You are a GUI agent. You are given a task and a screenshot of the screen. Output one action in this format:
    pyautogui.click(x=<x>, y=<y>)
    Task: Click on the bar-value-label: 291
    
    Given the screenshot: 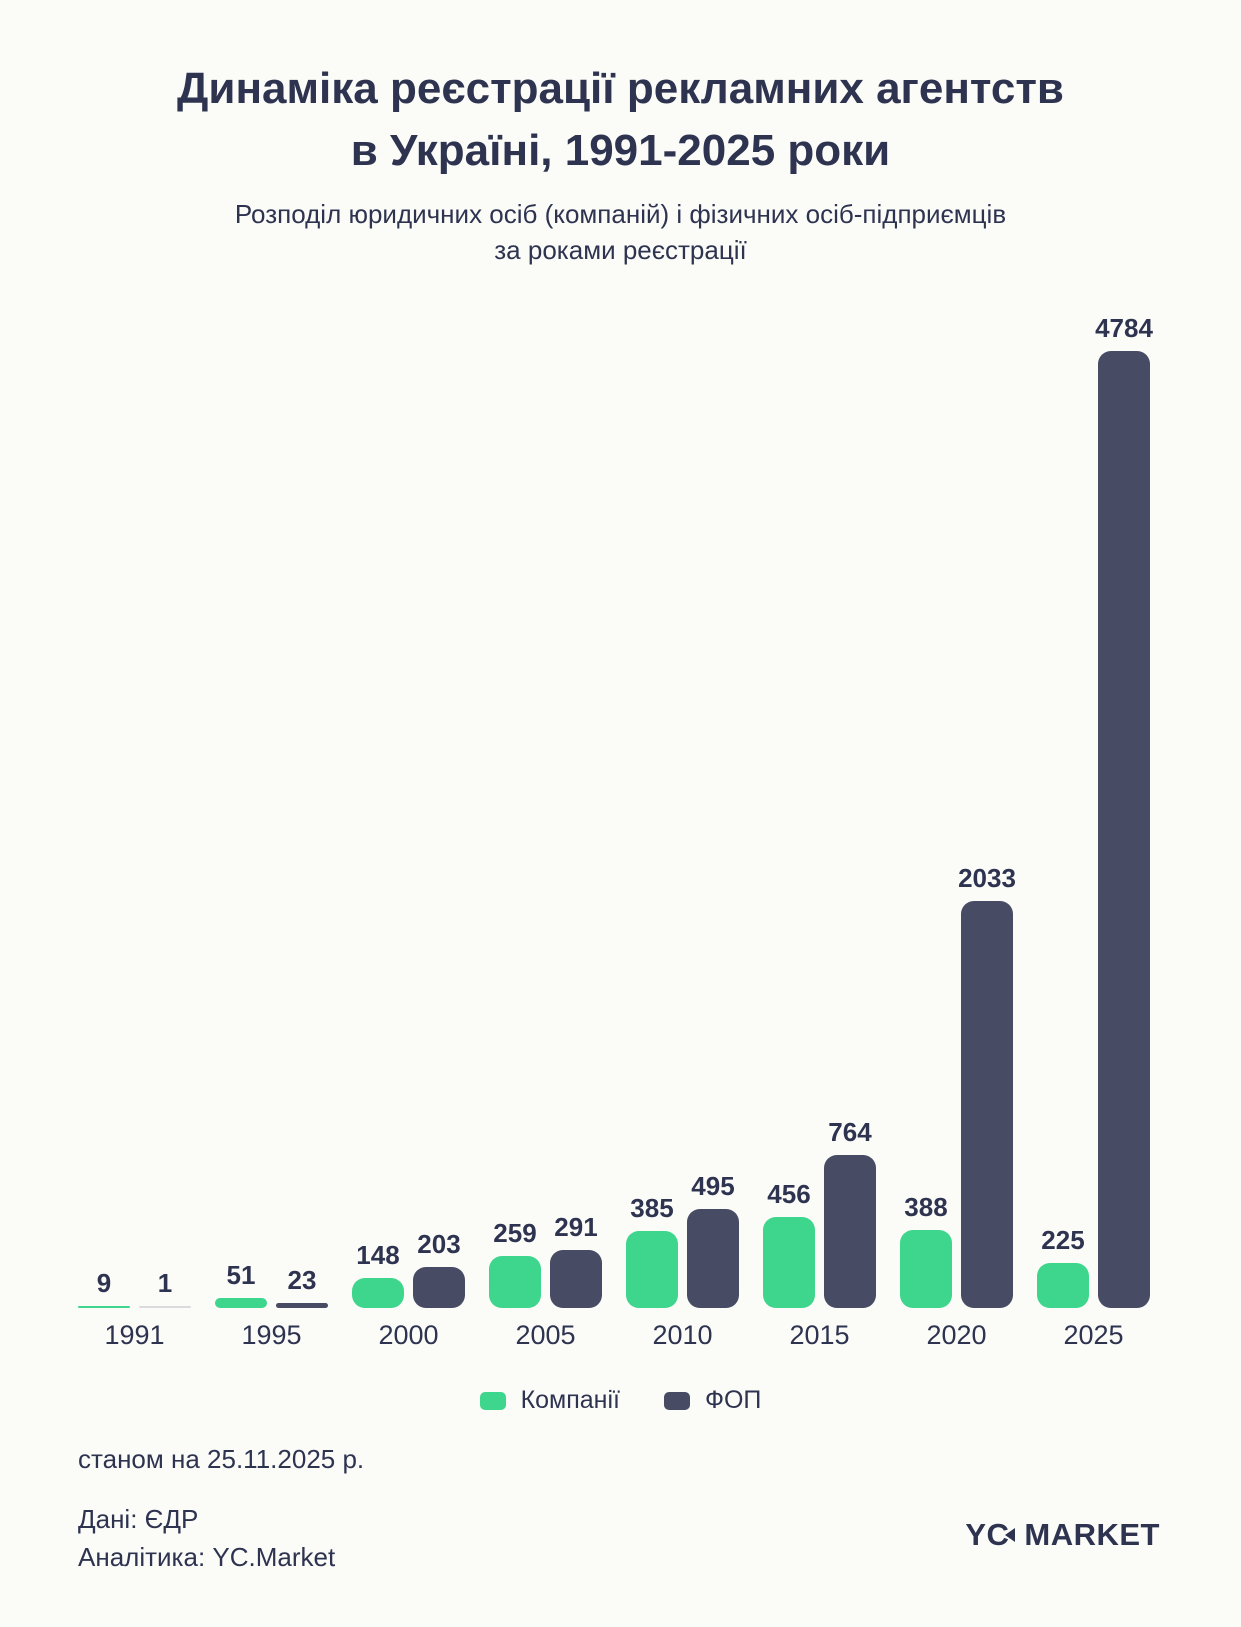 What is the action you would take?
    pyautogui.click(x=576, y=1227)
    